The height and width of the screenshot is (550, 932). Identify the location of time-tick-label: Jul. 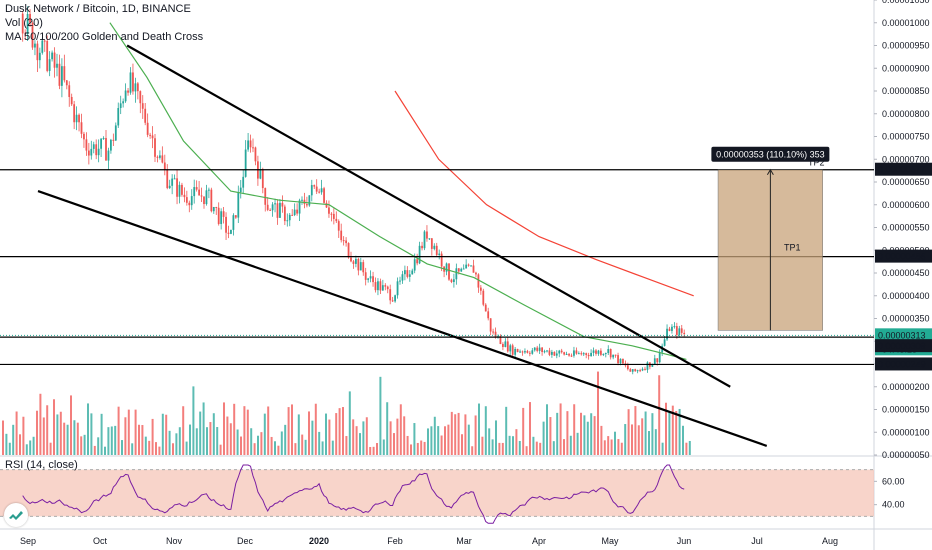
(757, 541).